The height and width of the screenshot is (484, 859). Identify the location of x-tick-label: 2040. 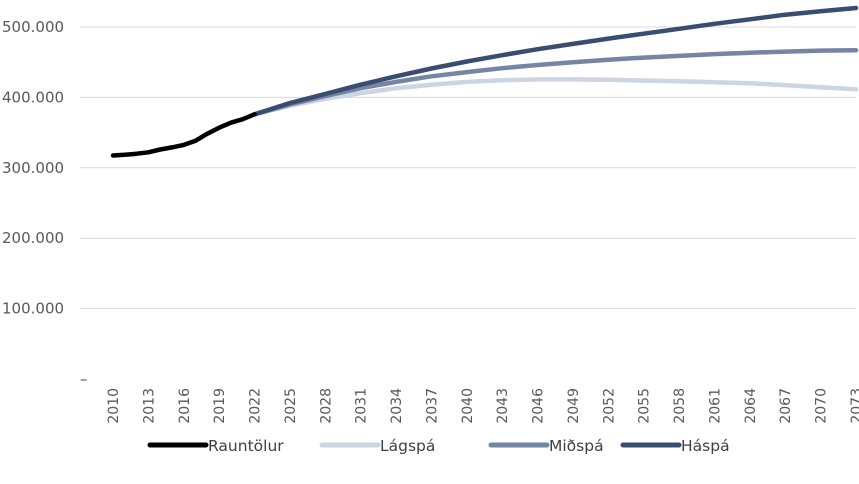
(468, 406).